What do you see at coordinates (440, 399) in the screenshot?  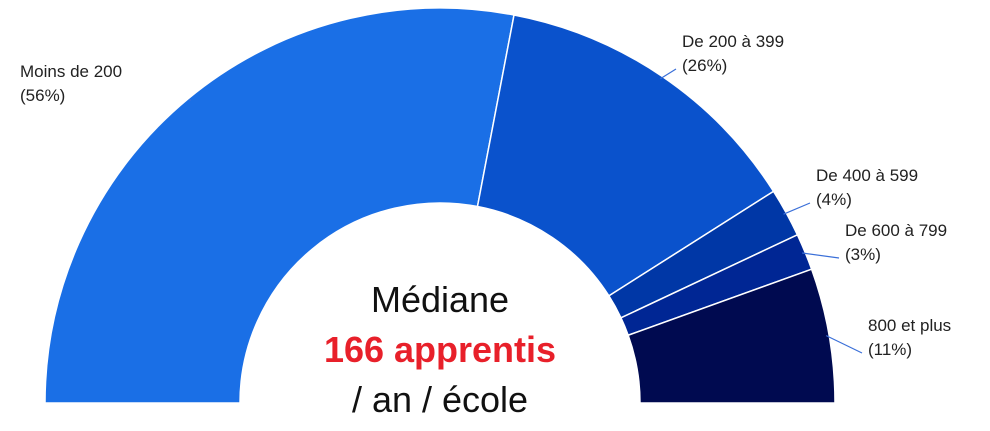 I see `center-line-3: / an / école` at bounding box center [440, 399].